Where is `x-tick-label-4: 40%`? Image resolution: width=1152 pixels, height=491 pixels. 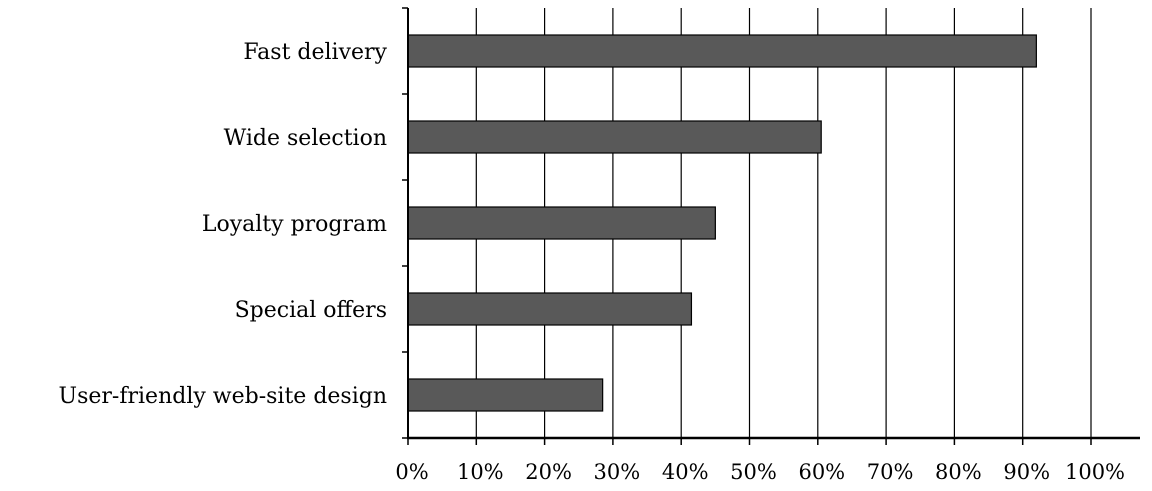 x-tick-label-4: 40% is located at coordinates (685, 472).